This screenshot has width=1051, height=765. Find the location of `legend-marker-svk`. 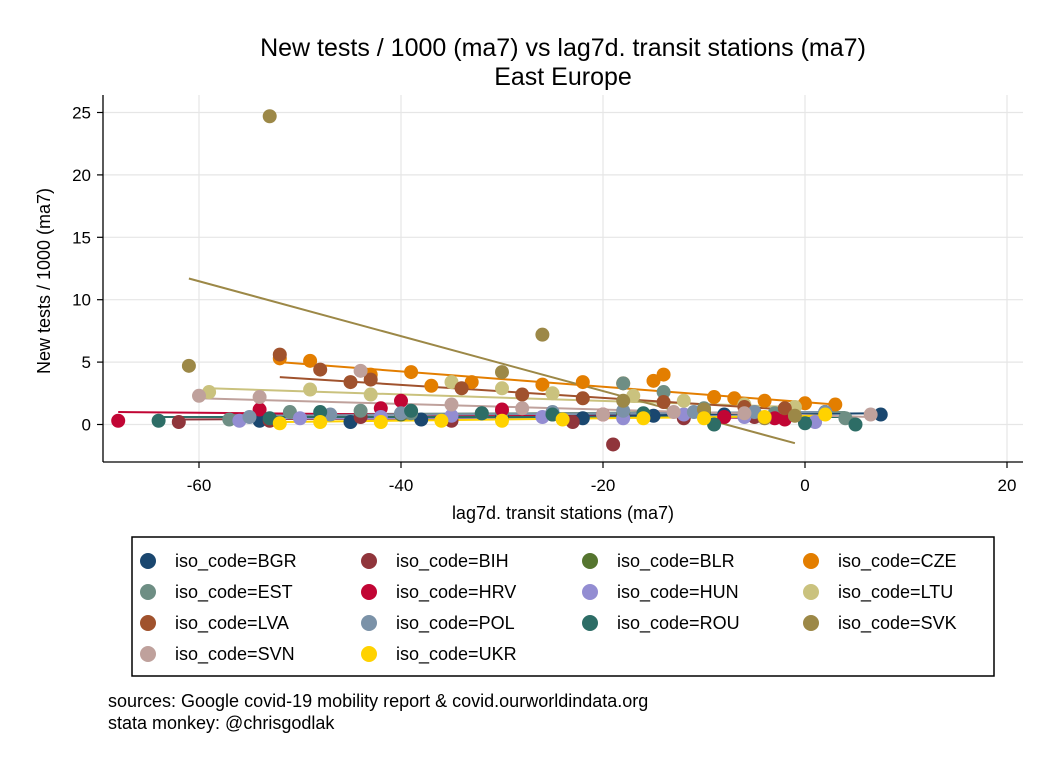

legend-marker-svk is located at coordinates (811, 623).